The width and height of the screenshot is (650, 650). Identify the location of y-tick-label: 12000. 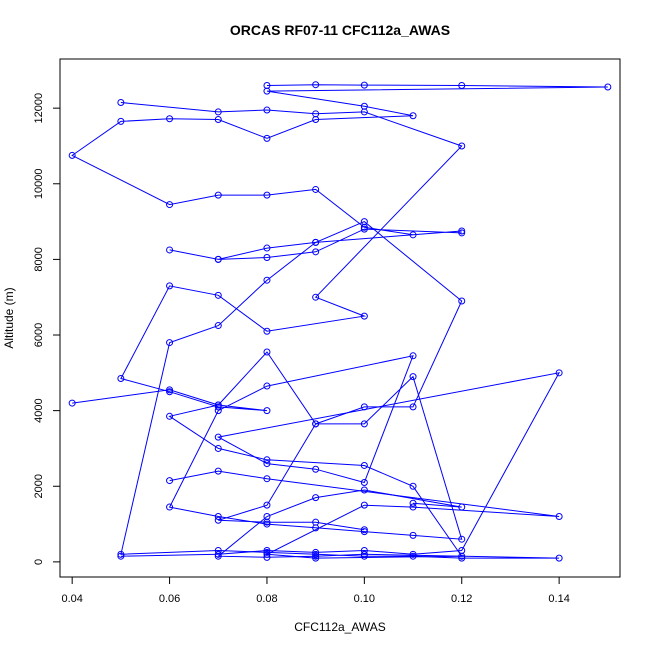
(39, 108).